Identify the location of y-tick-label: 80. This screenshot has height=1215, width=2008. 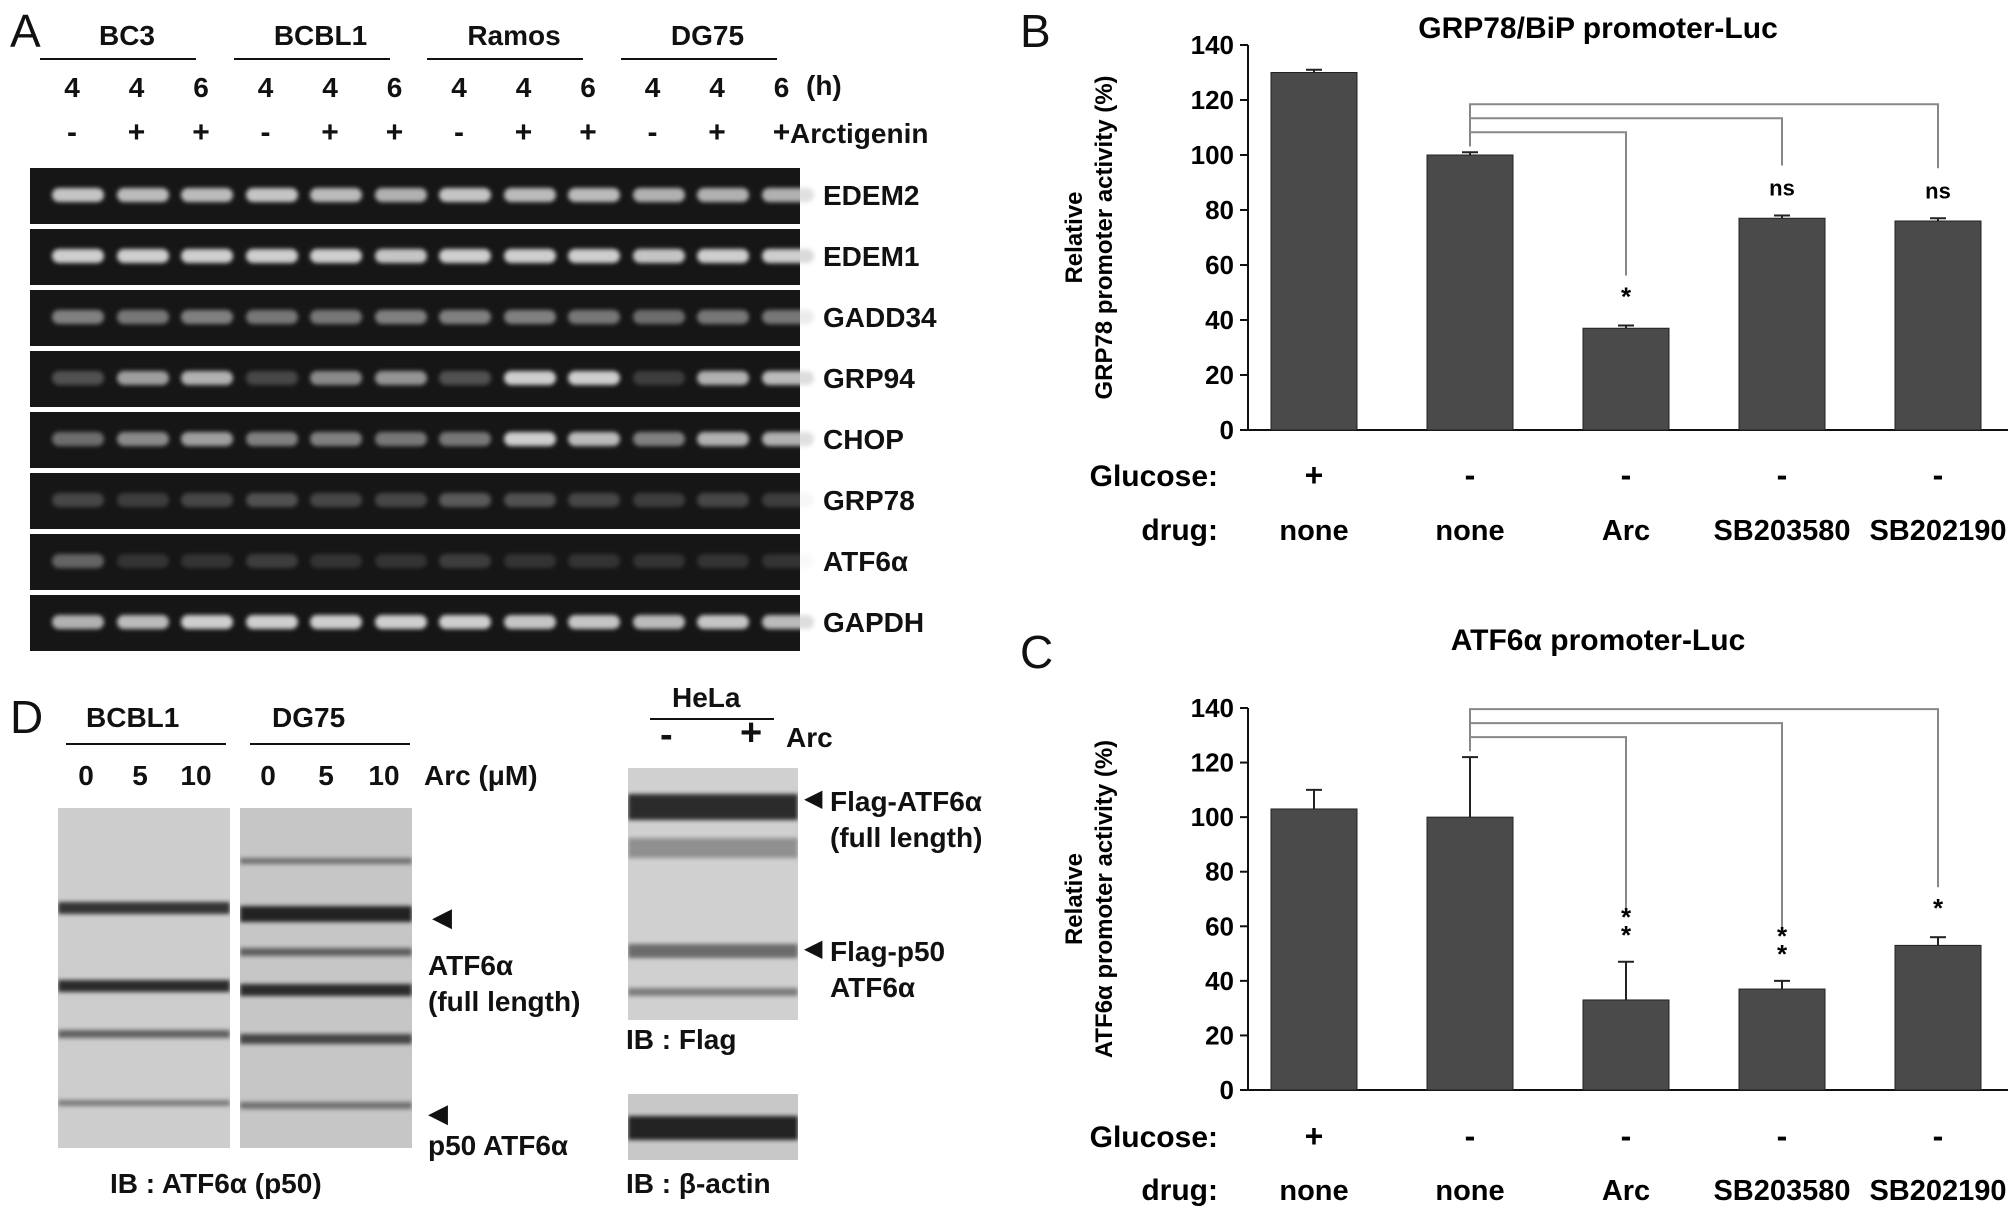
(1219, 872).